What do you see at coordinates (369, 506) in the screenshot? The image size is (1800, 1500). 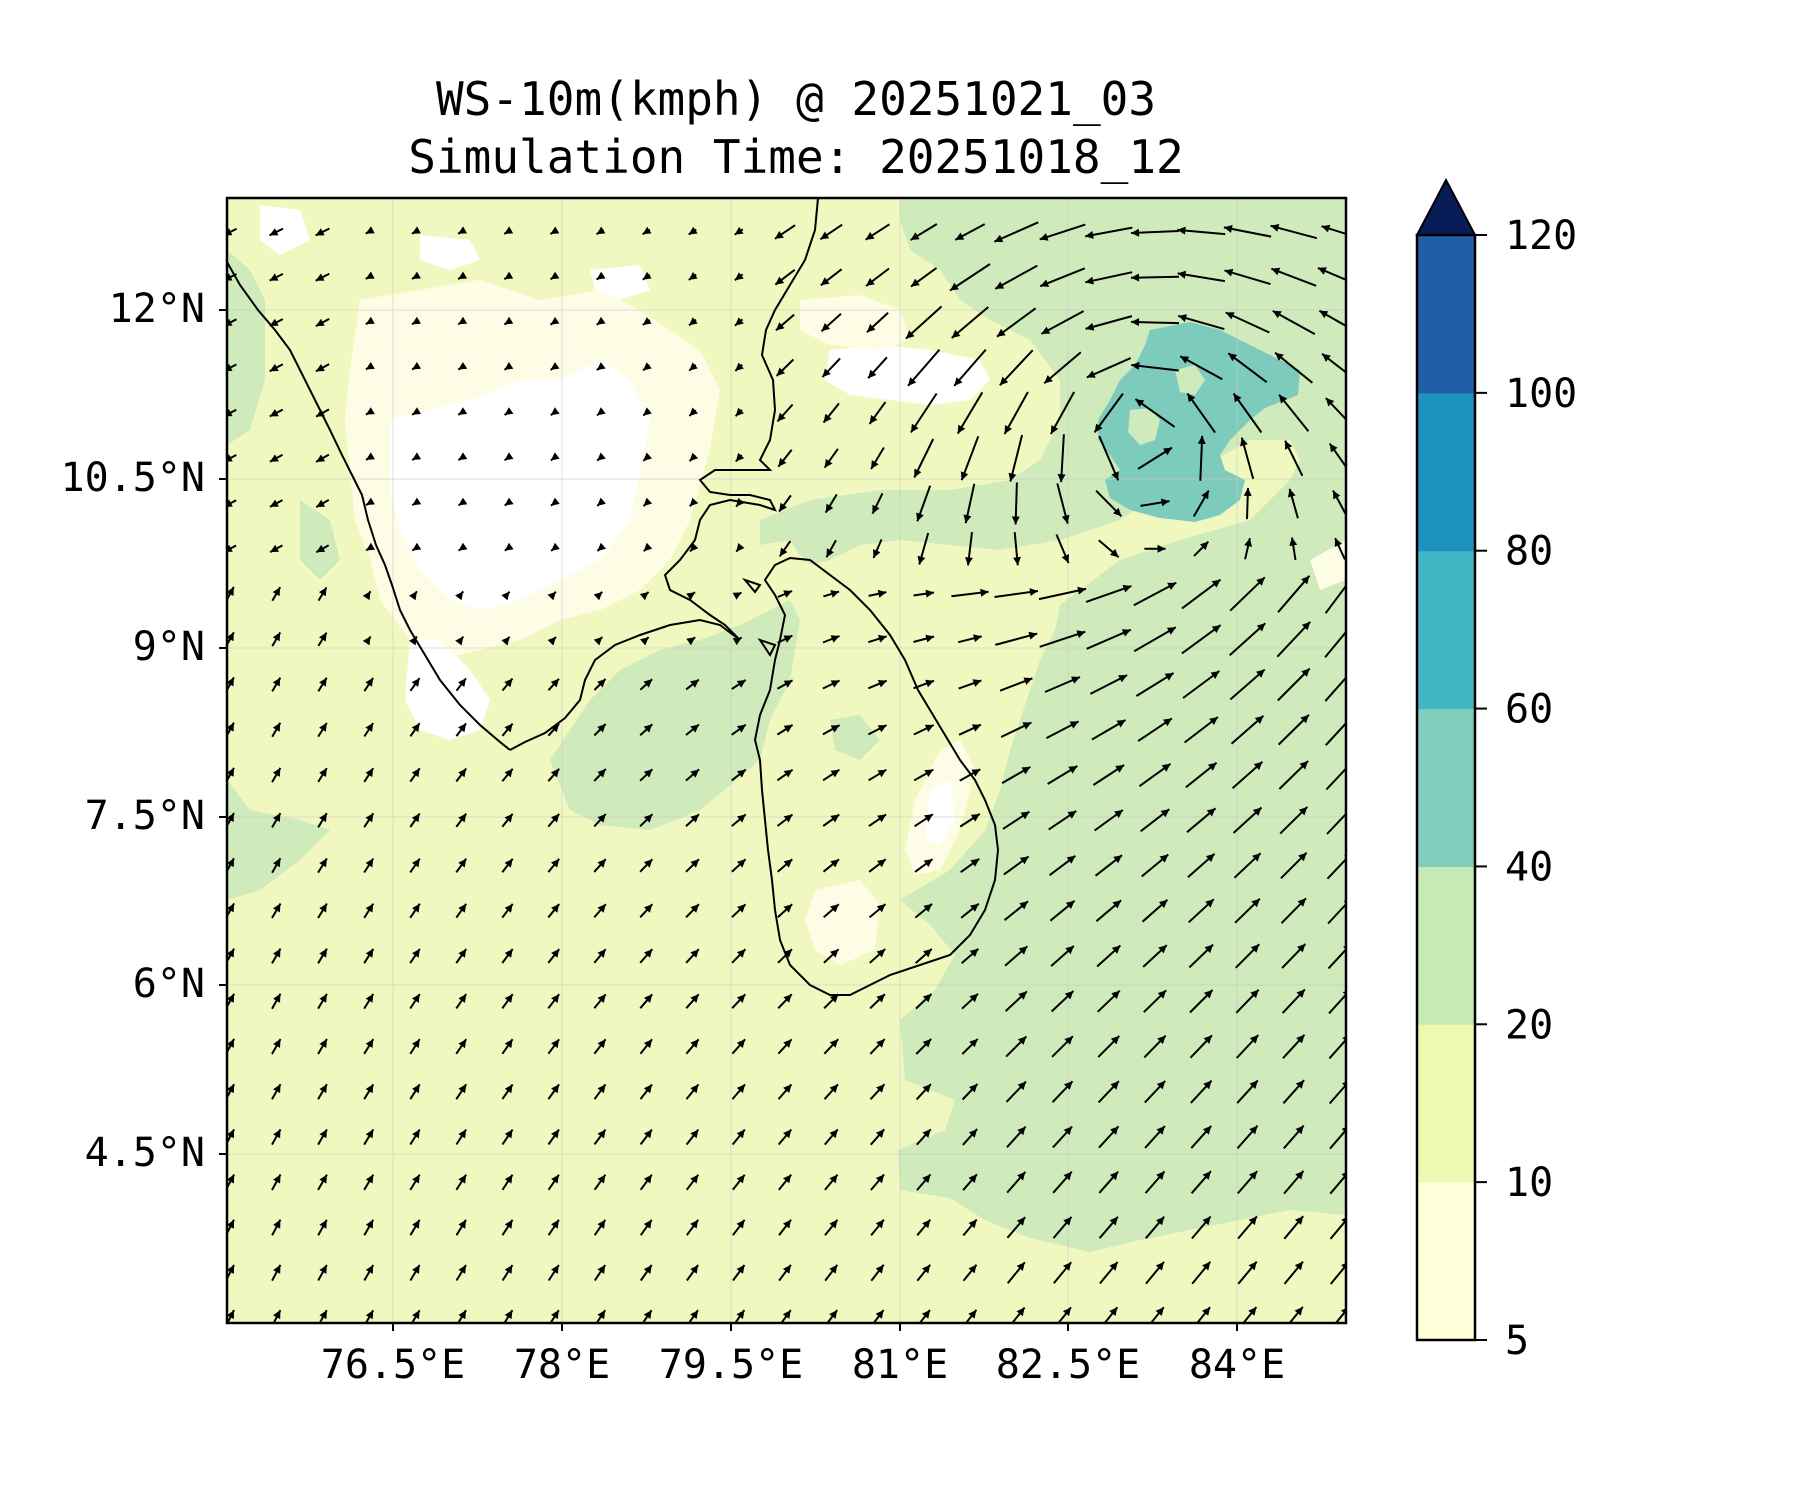 I see `india-west-coast` at bounding box center [369, 506].